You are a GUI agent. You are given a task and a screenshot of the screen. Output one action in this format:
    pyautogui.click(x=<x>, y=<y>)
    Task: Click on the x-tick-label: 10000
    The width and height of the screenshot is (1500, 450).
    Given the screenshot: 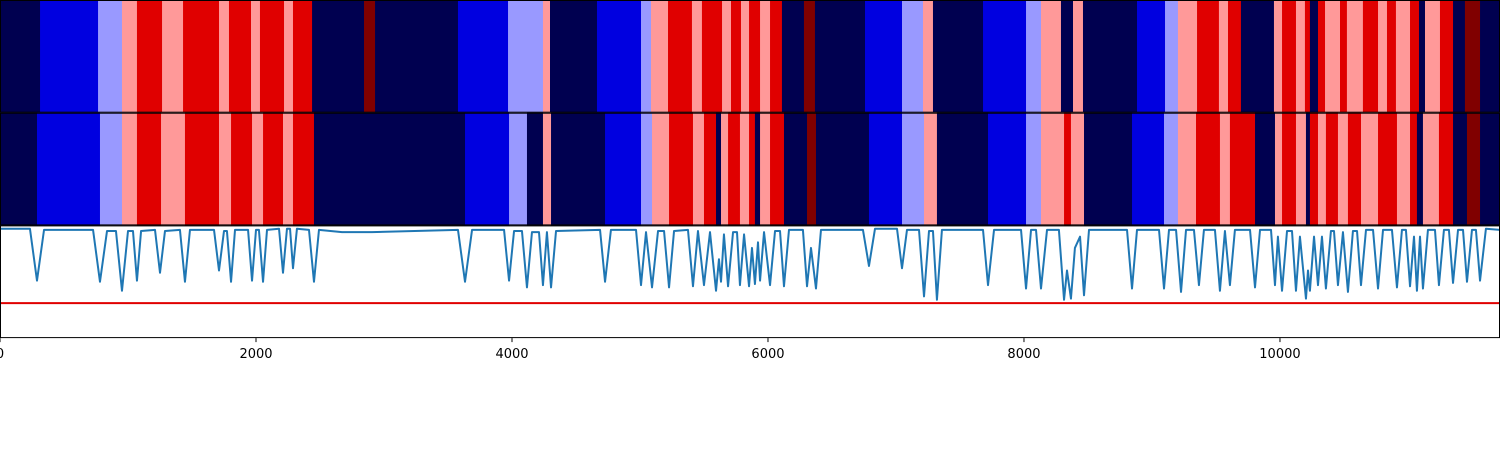 What is the action you would take?
    pyautogui.click(x=1279, y=354)
    